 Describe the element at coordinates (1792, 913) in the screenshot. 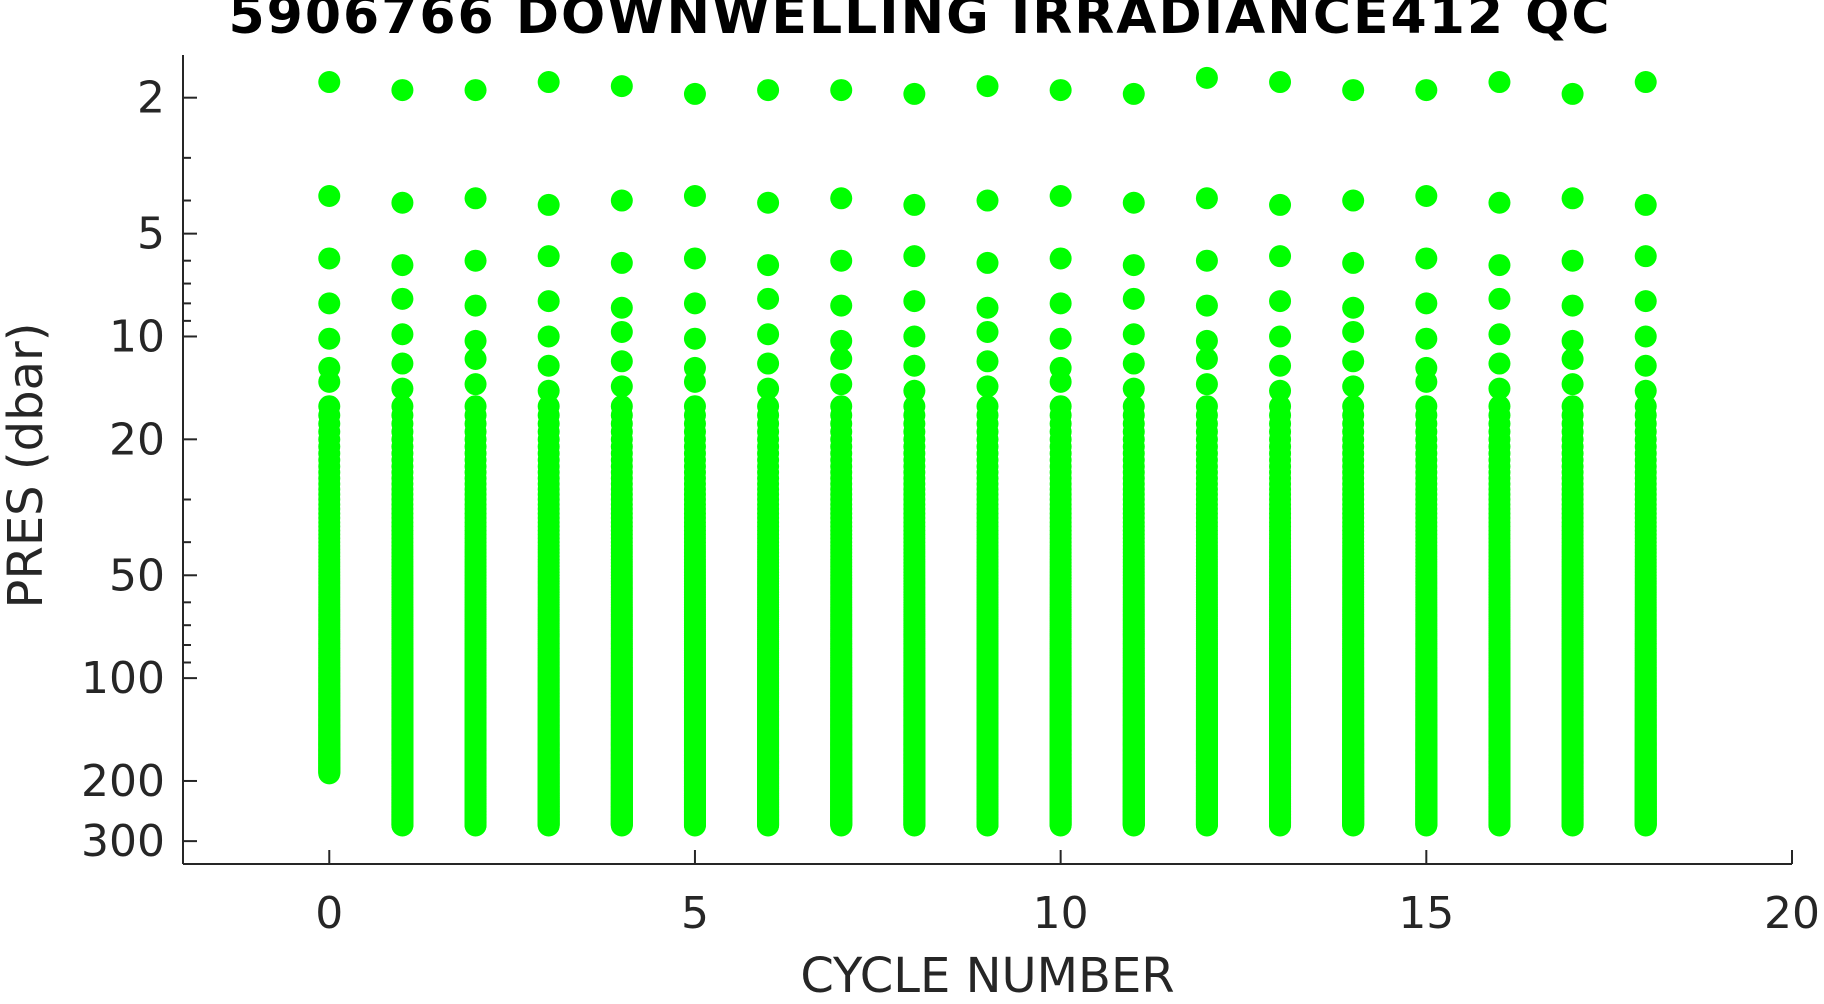

I see `x-tick-label: 20` at that location.